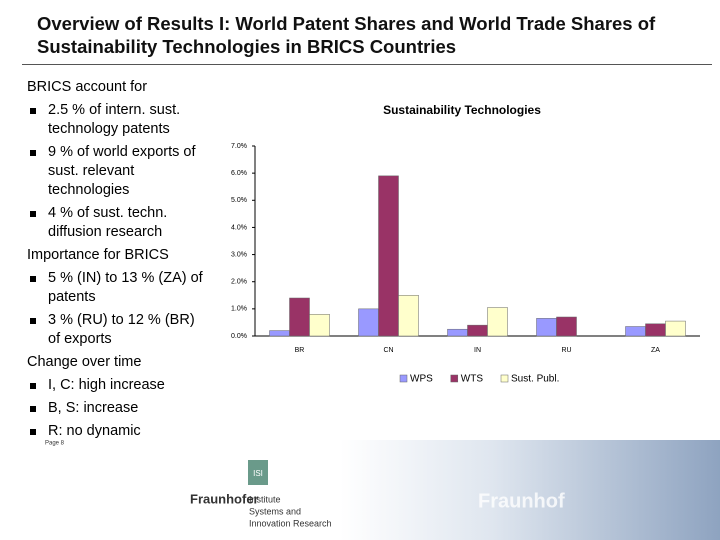  What do you see at coordinates (566, 350) in the screenshot?
I see `x-tick-label: RU` at bounding box center [566, 350].